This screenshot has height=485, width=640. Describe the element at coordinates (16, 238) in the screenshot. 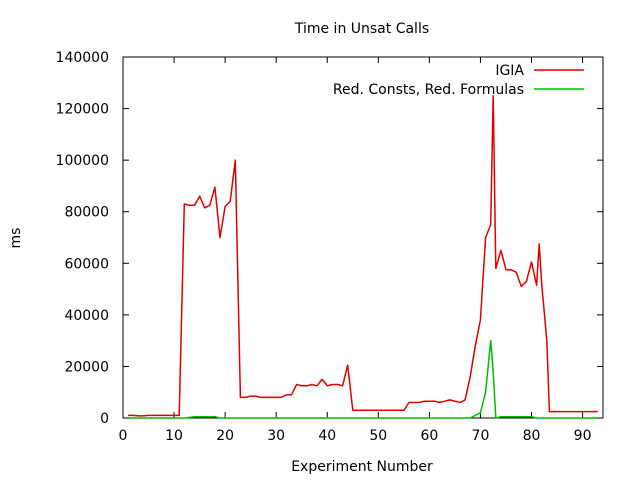

I see `y-axis-label: ms` at that location.